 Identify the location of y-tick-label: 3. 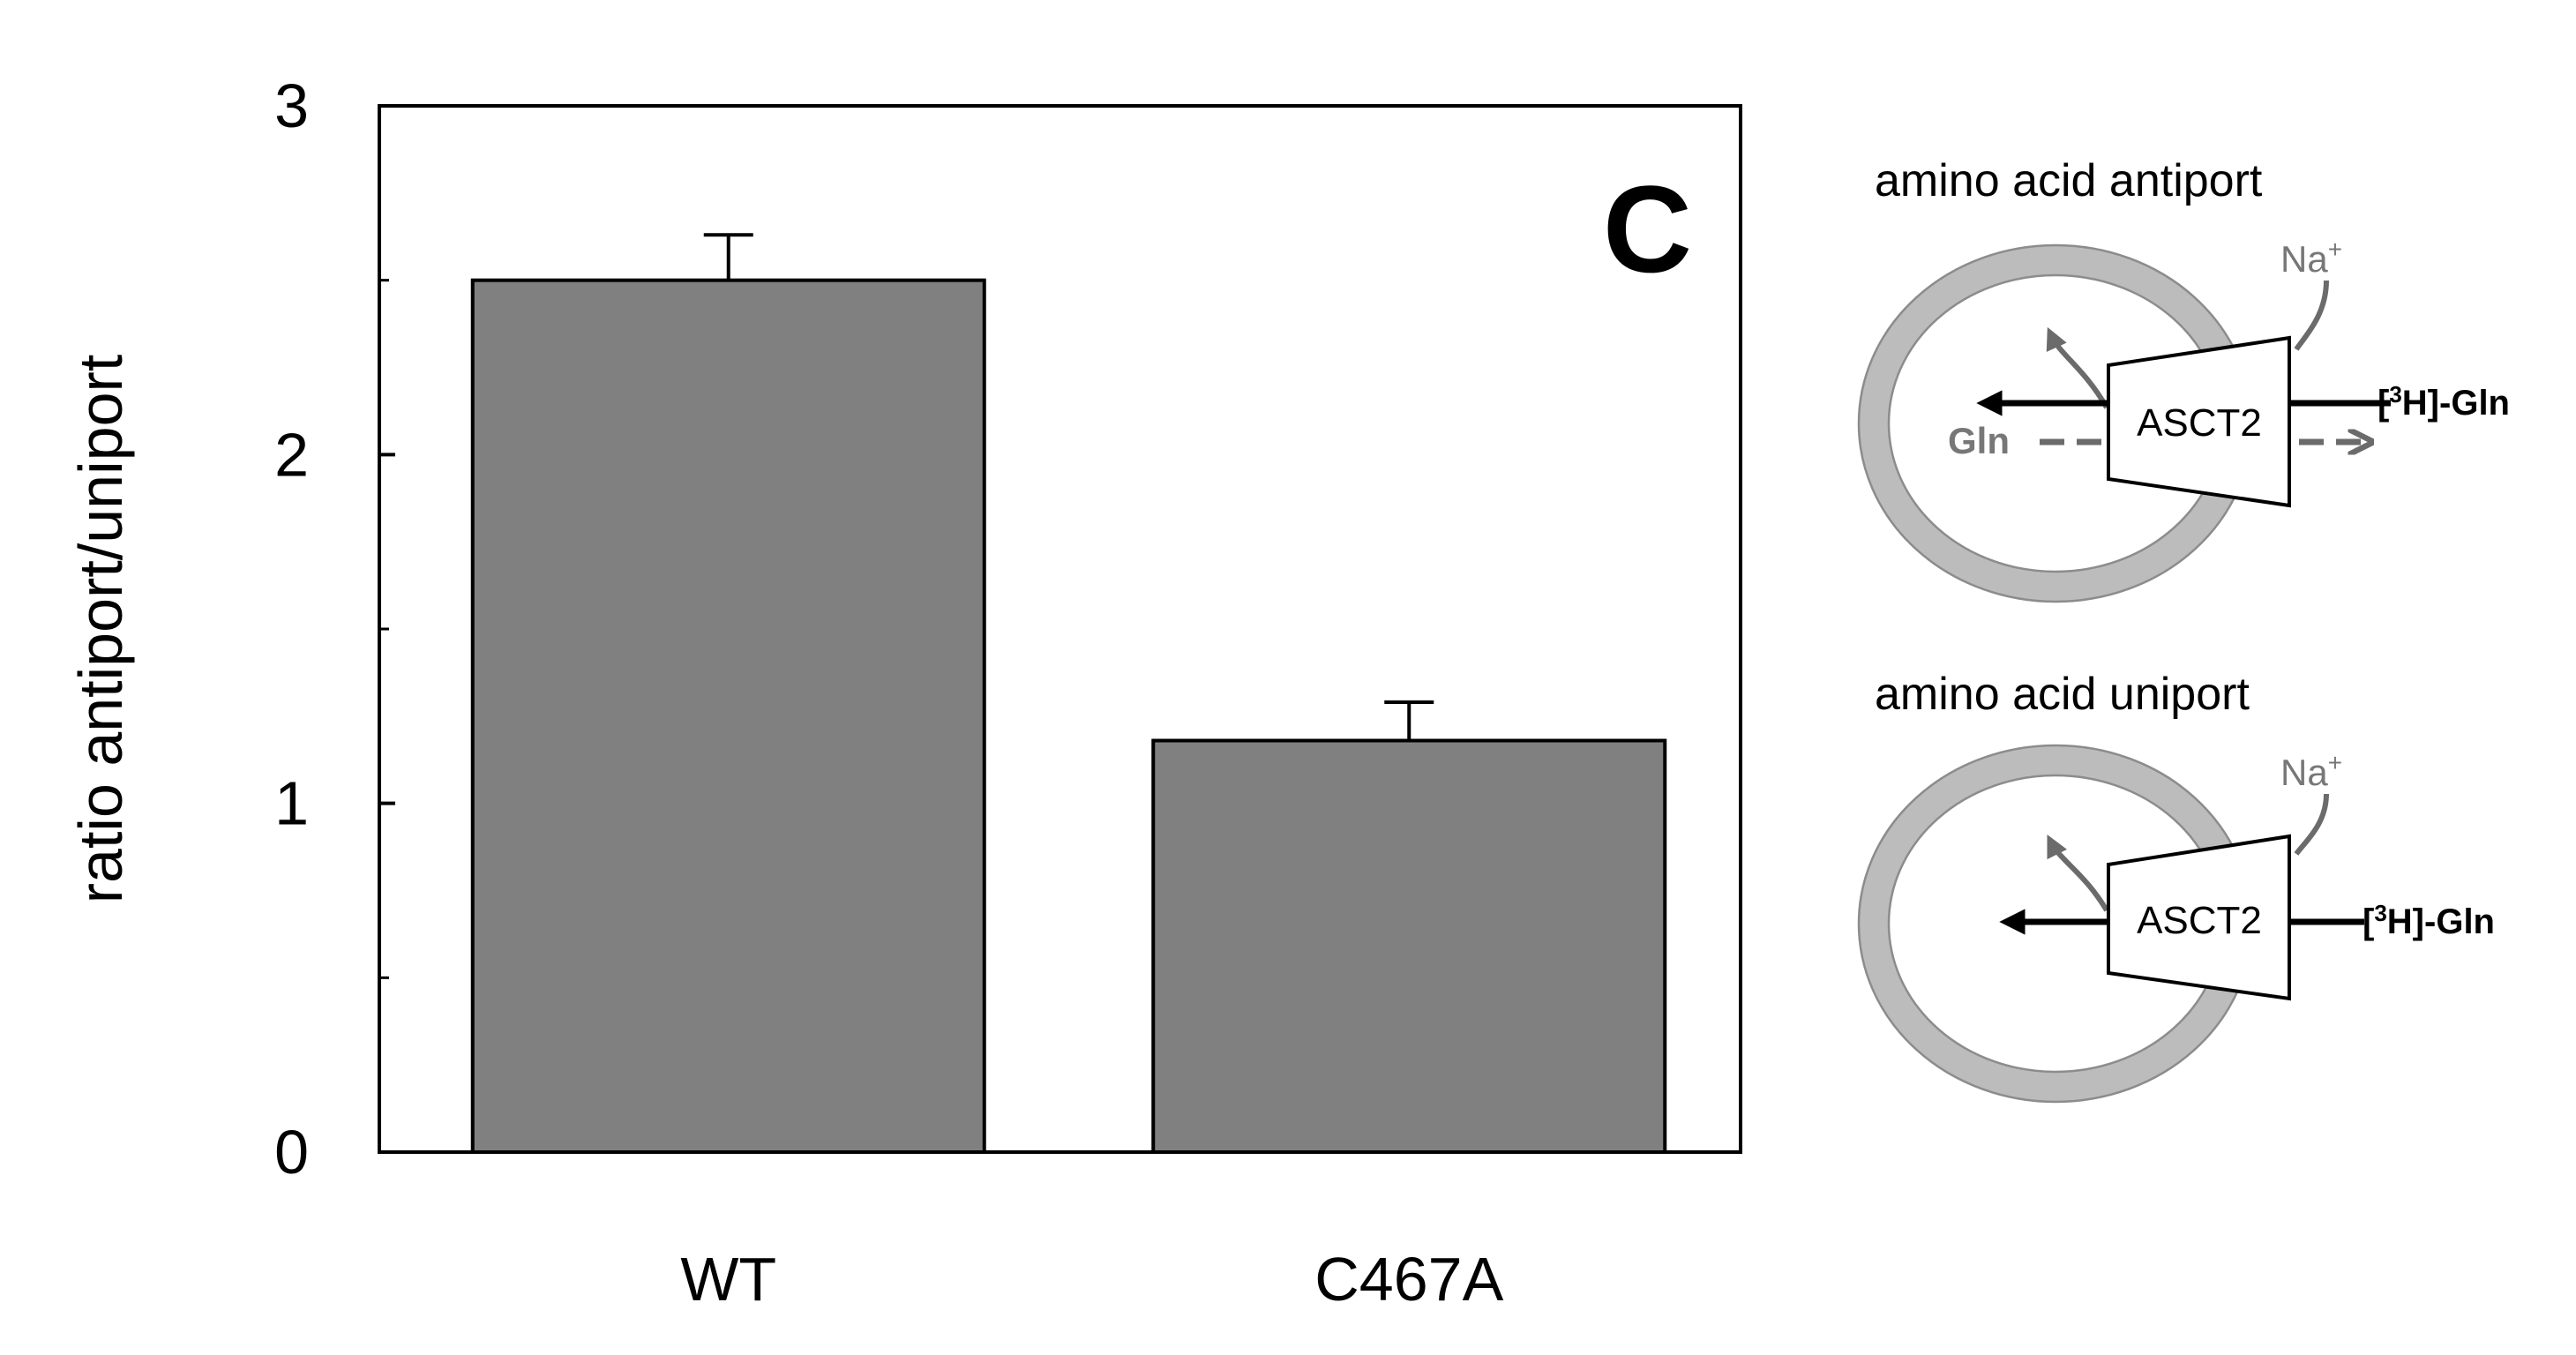
(292, 105).